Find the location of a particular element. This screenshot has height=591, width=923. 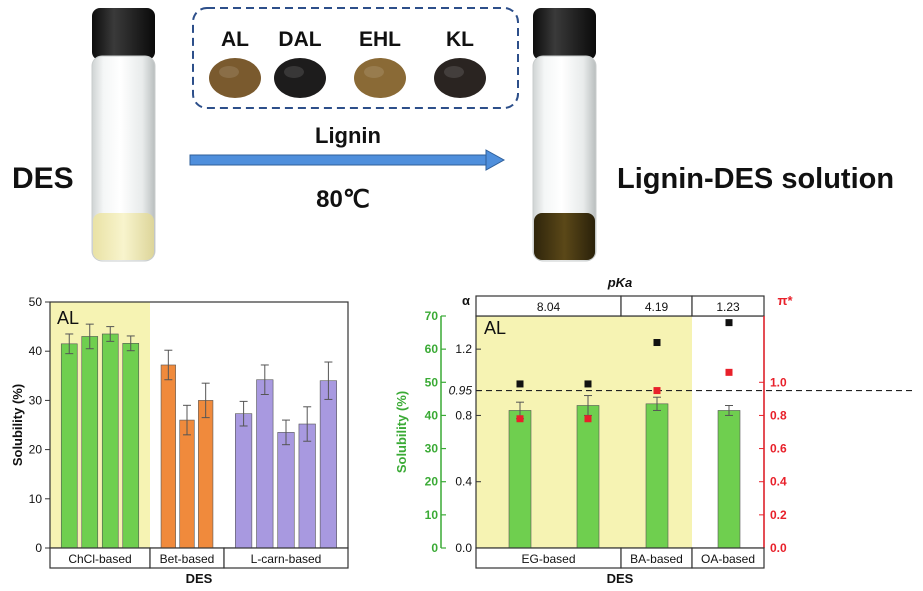

lignin-samples: AL DAL EHL KL is located at coordinates (347, 63).